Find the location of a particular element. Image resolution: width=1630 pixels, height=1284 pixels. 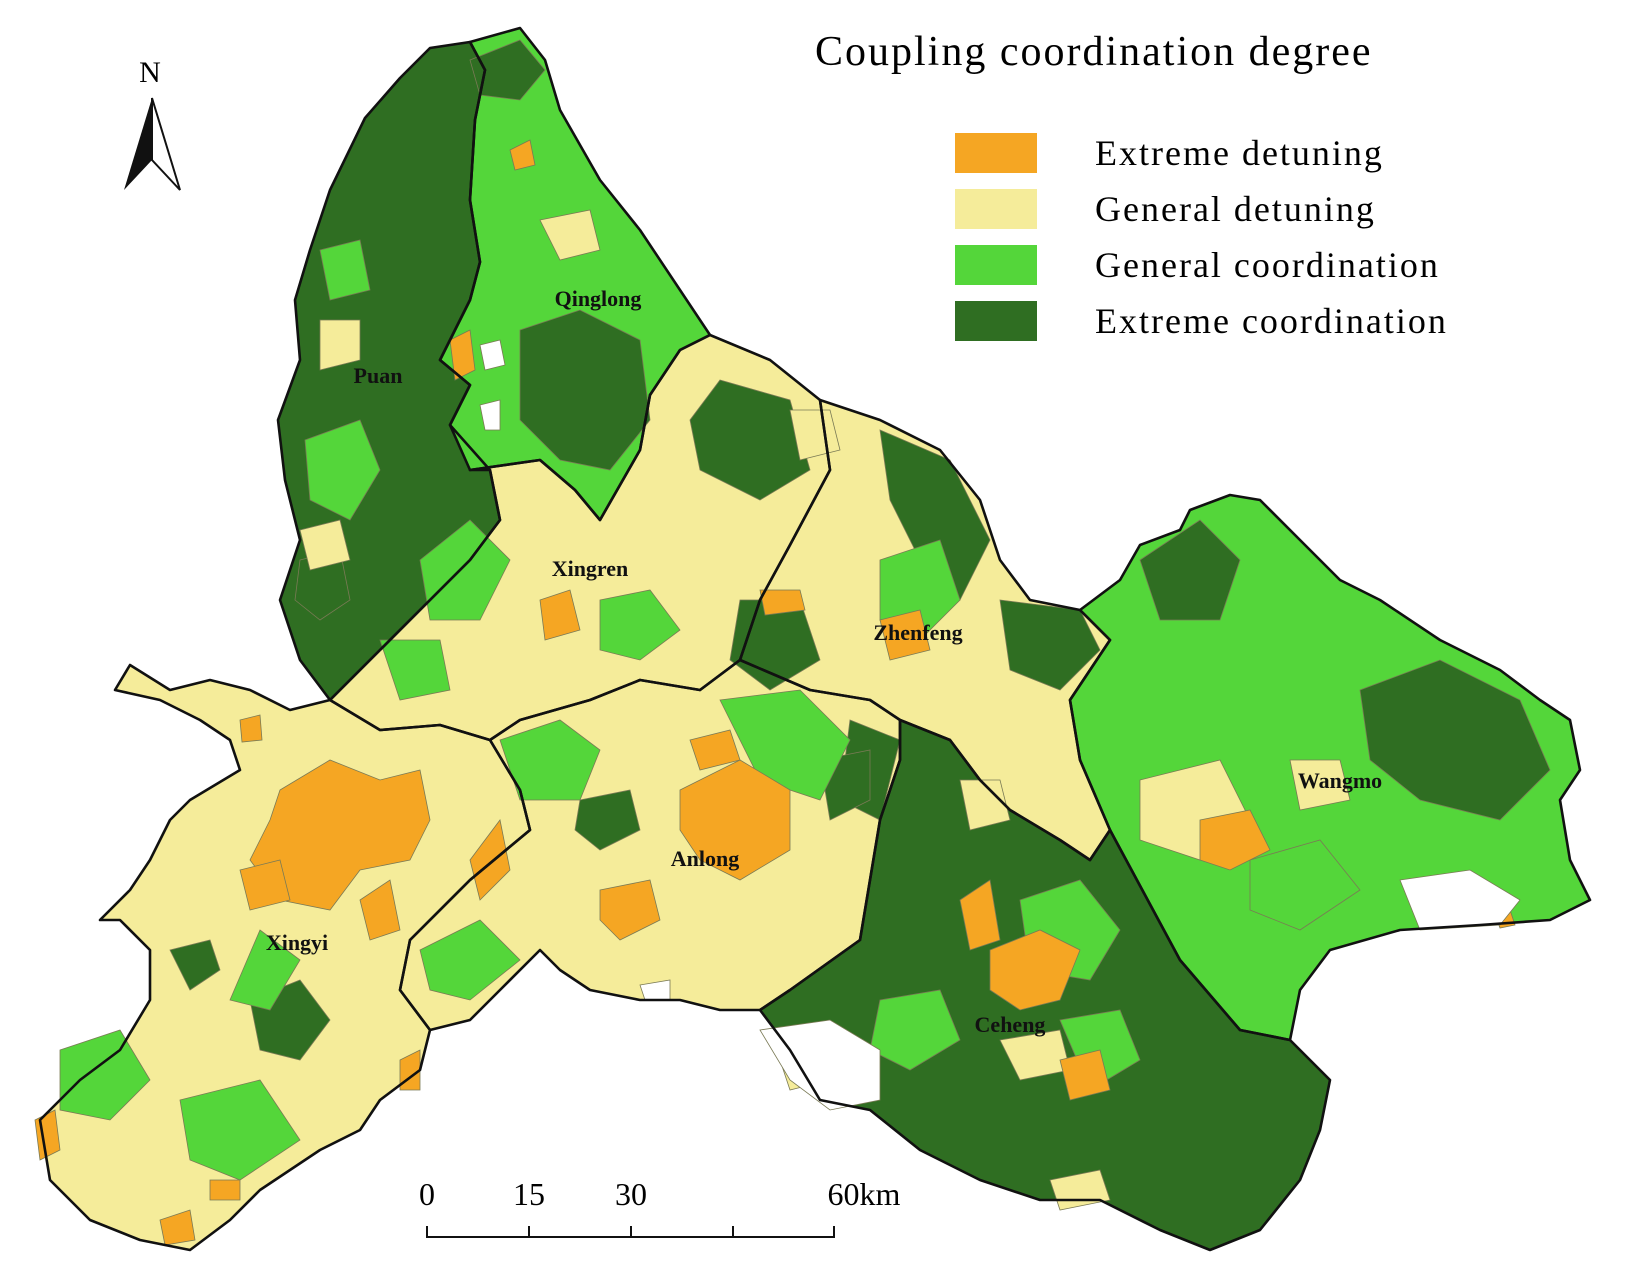

county-ceheng-outline is located at coordinates (1045, 985).